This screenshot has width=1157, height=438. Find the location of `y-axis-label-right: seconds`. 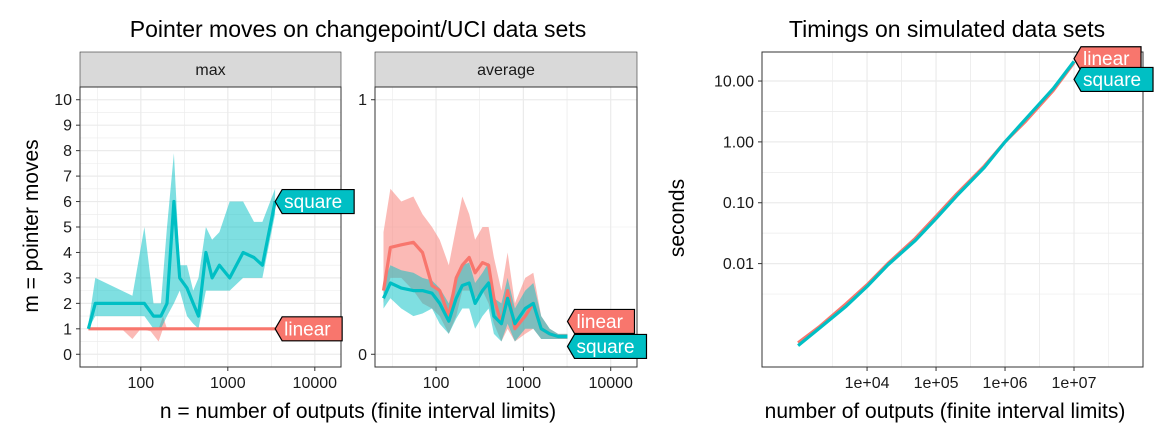

y-axis-label-right: seconds is located at coordinates (677, 218).